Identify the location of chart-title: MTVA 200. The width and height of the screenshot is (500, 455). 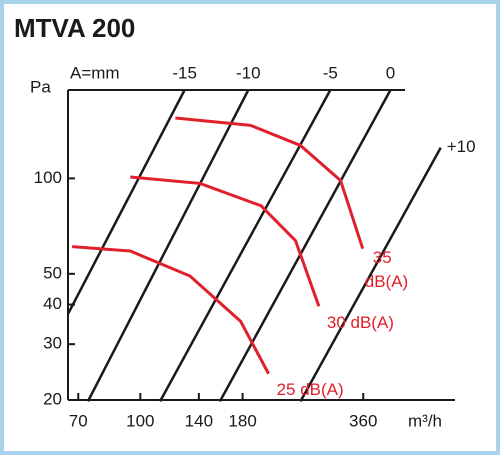
(74, 28).